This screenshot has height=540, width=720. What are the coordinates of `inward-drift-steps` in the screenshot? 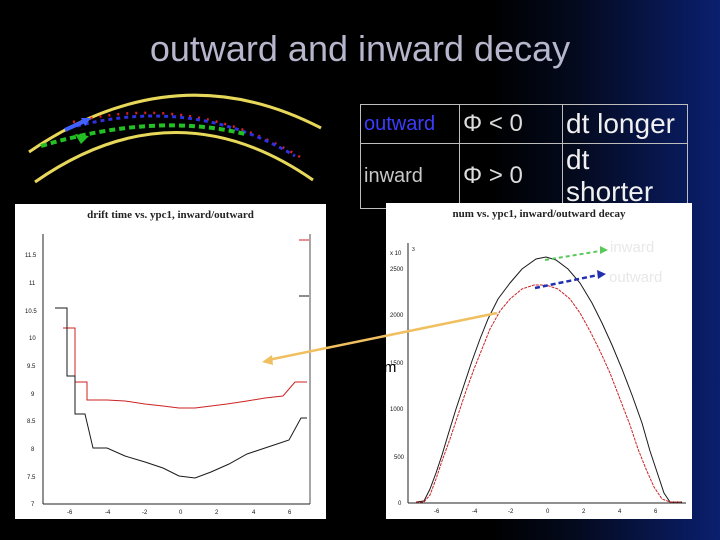 It's located at (181, 393).